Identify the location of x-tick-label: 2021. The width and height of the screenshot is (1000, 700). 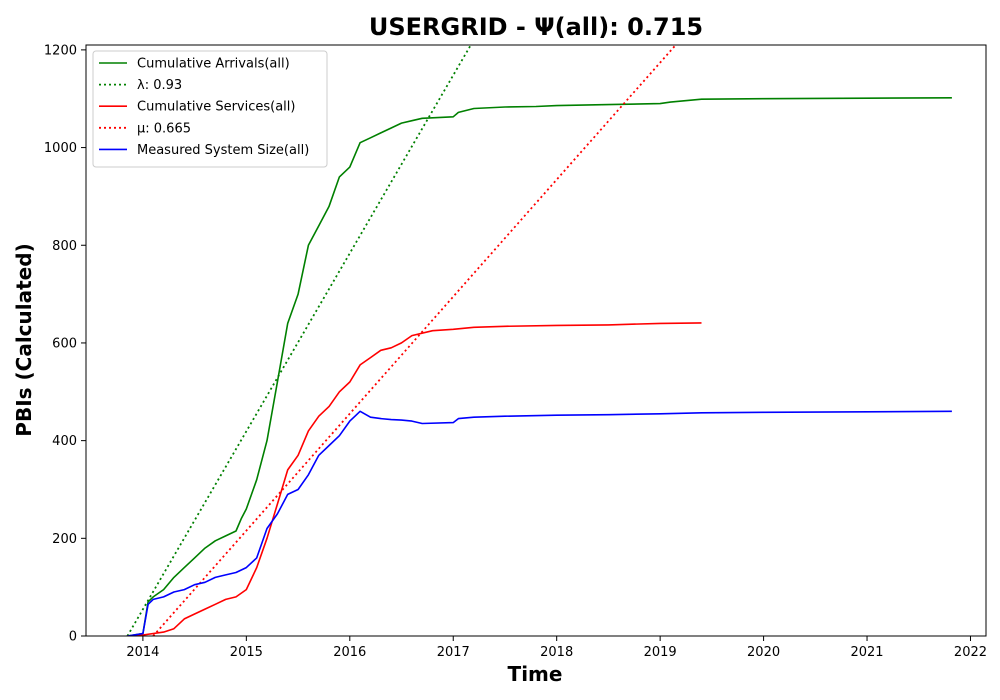
(866, 652).